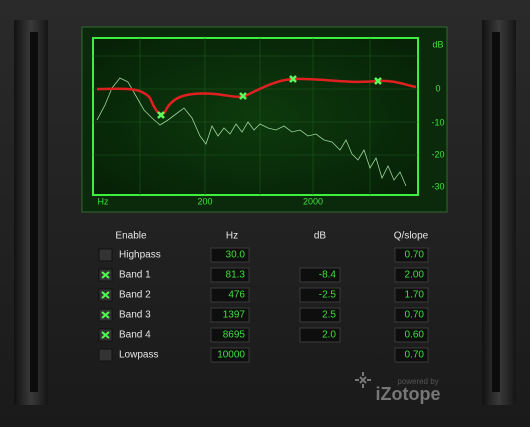 The height and width of the screenshot is (427, 530). I want to click on column-header: dB, so click(320, 236).